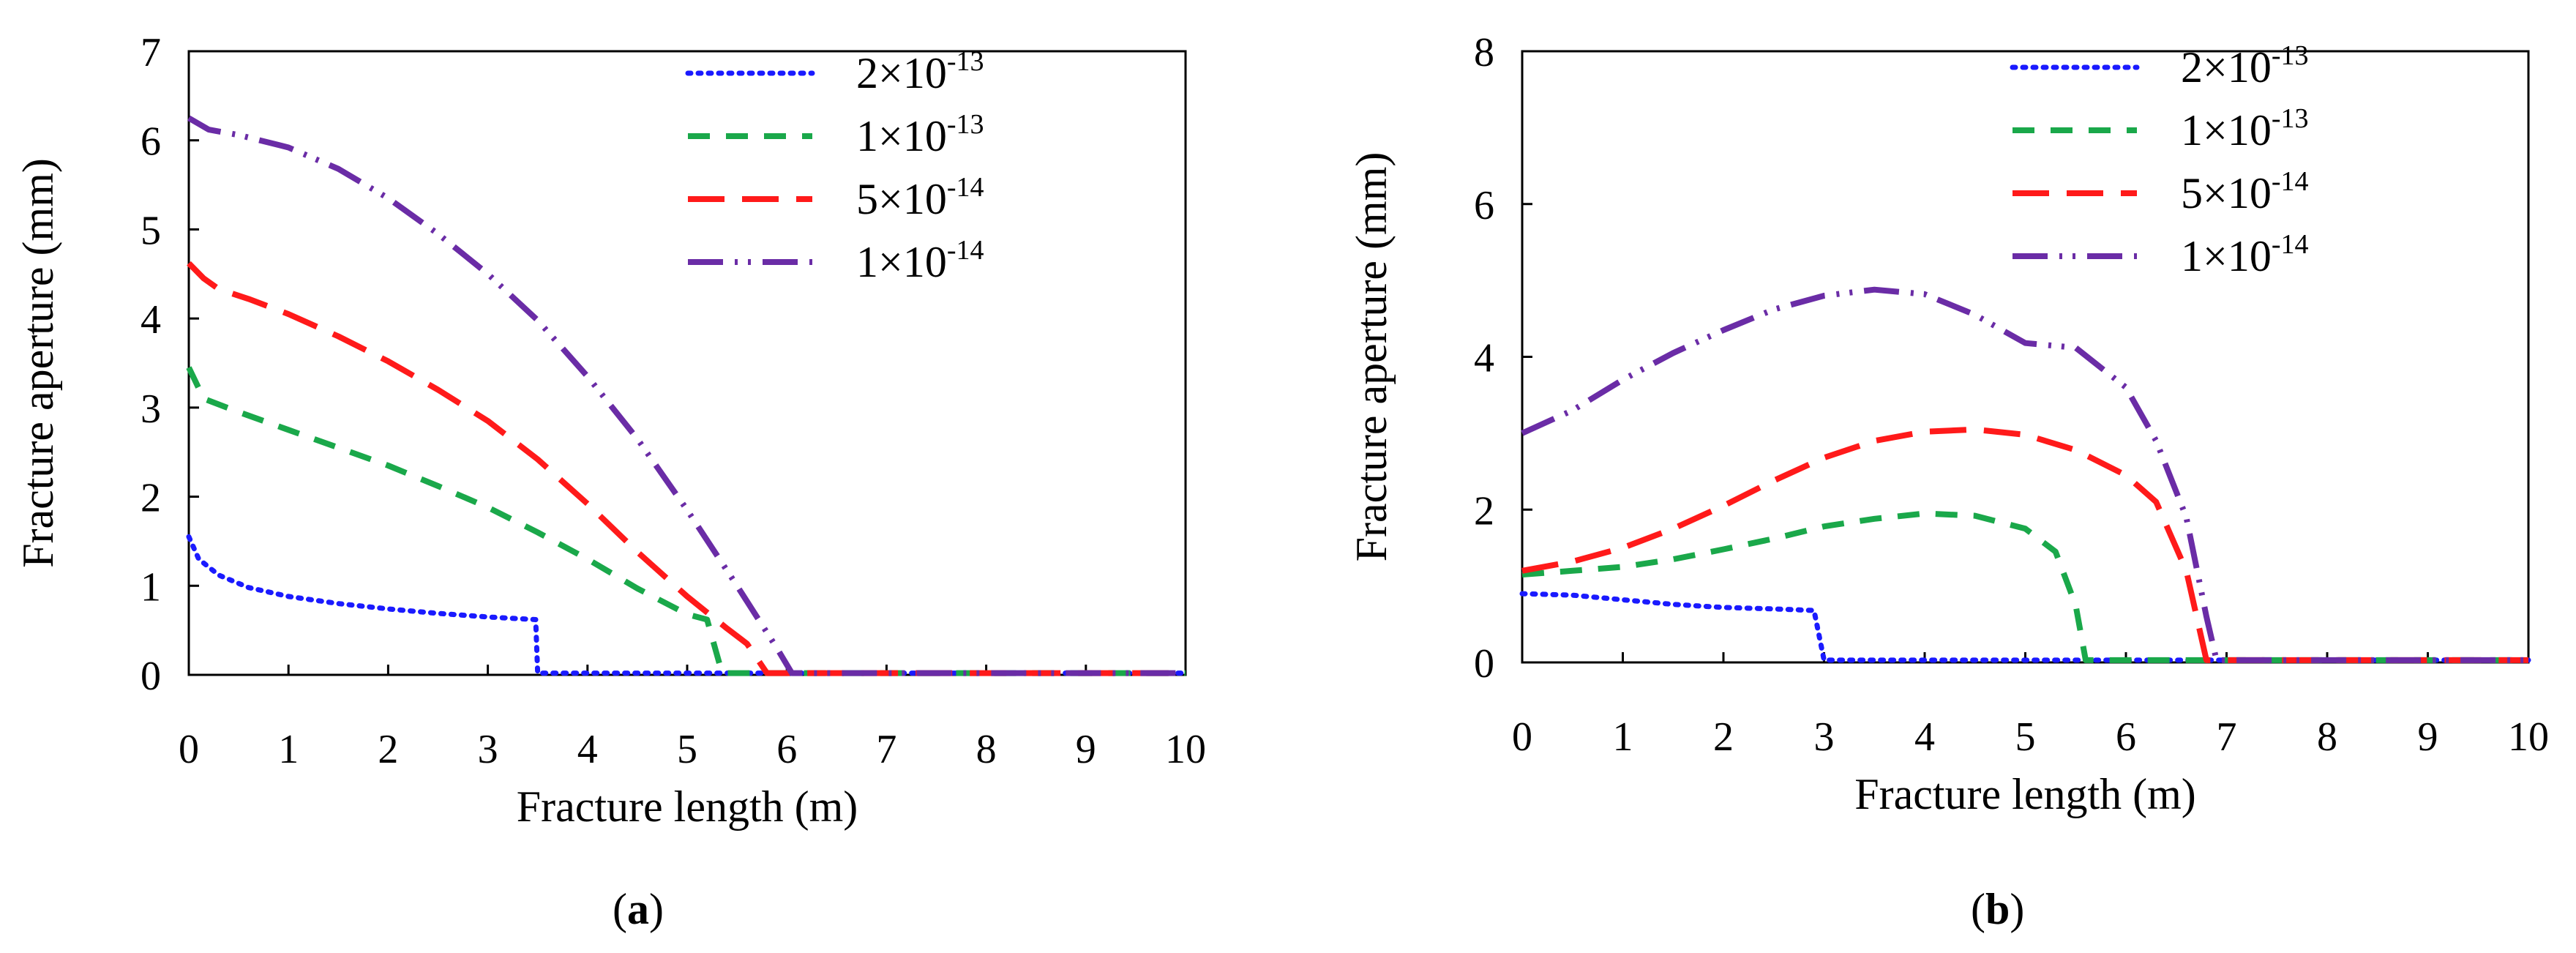 Image resolution: width=2576 pixels, height=953 pixels. What do you see at coordinates (151, 230) in the screenshot?
I see `y-tick-label: 5` at bounding box center [151, 230].